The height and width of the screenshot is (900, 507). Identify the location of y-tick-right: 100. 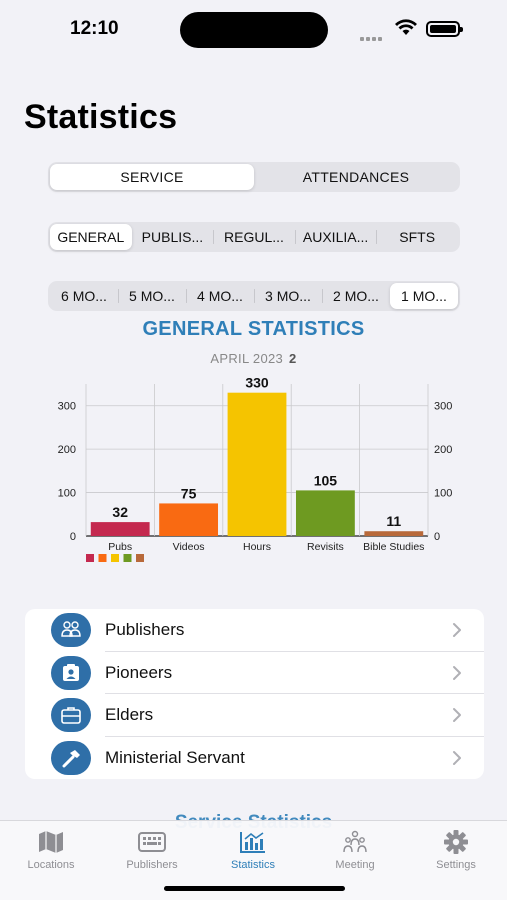
(443, 494).